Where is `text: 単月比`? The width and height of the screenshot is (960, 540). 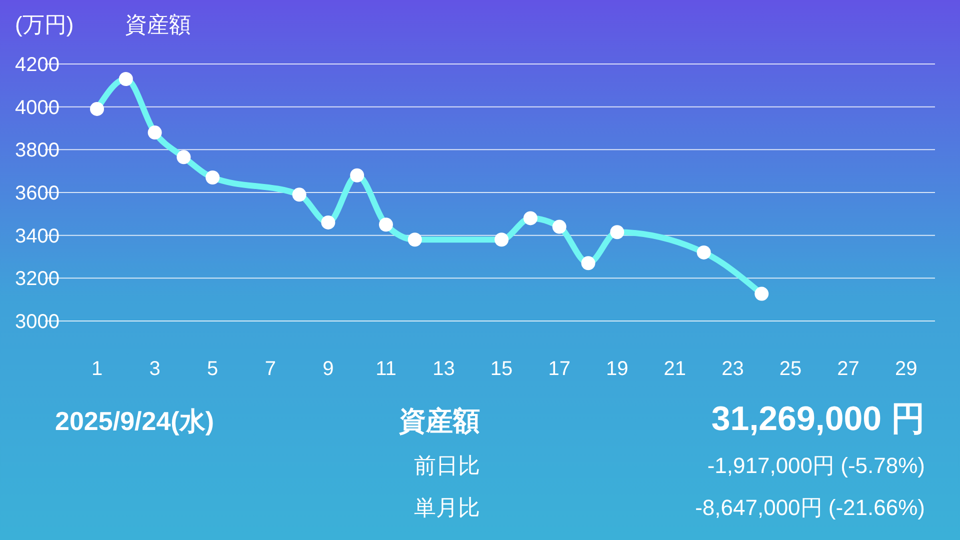 text: 単月比 is located at coordinates (447, 507).